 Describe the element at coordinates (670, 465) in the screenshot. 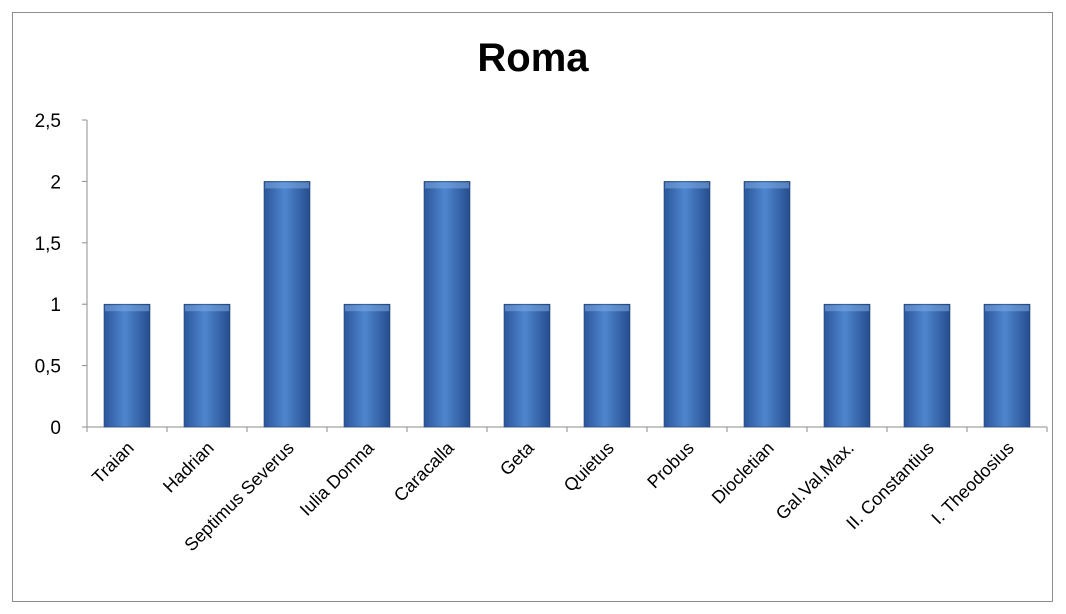

I see `x-tick-label: Probus` at that location.